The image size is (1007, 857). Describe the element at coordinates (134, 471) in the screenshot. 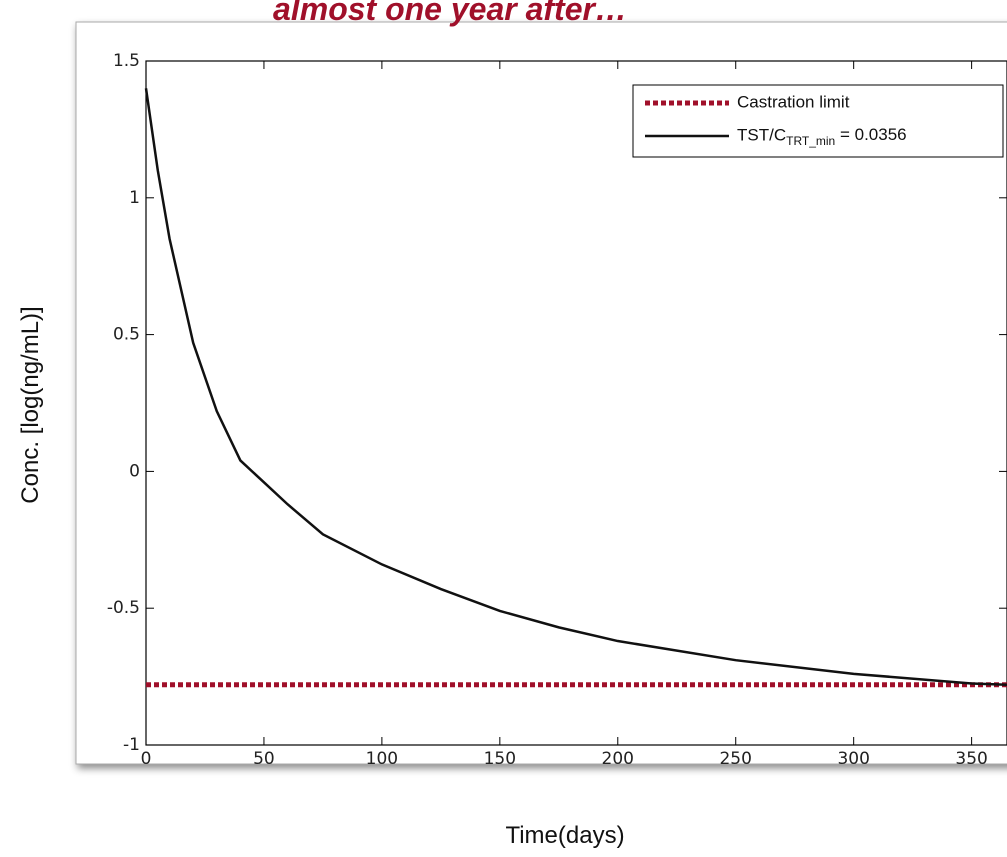

I see `y-tick-label: 0` at that location.